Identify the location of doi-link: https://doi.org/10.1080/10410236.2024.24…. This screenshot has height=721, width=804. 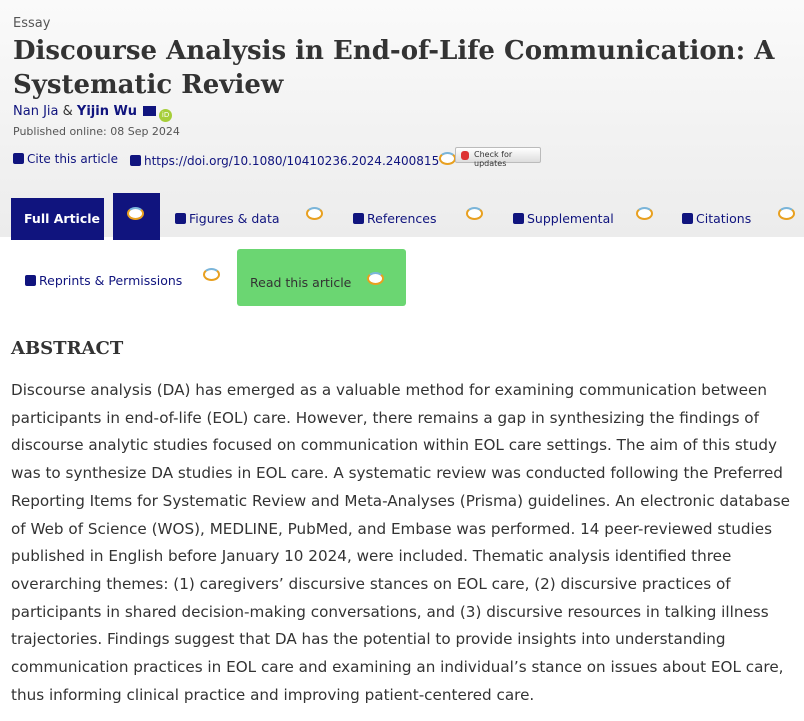
(293, 160).